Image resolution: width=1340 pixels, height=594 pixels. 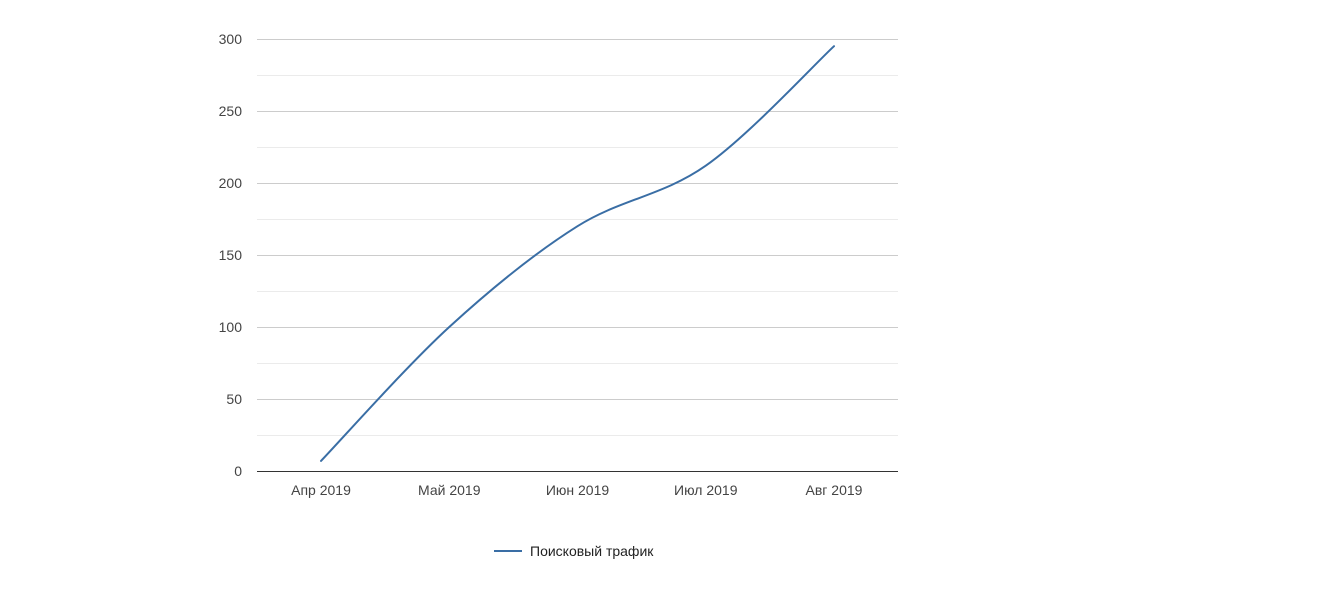 I want to click on x-tick-label: Май 2019, so click(x=449, y=490).